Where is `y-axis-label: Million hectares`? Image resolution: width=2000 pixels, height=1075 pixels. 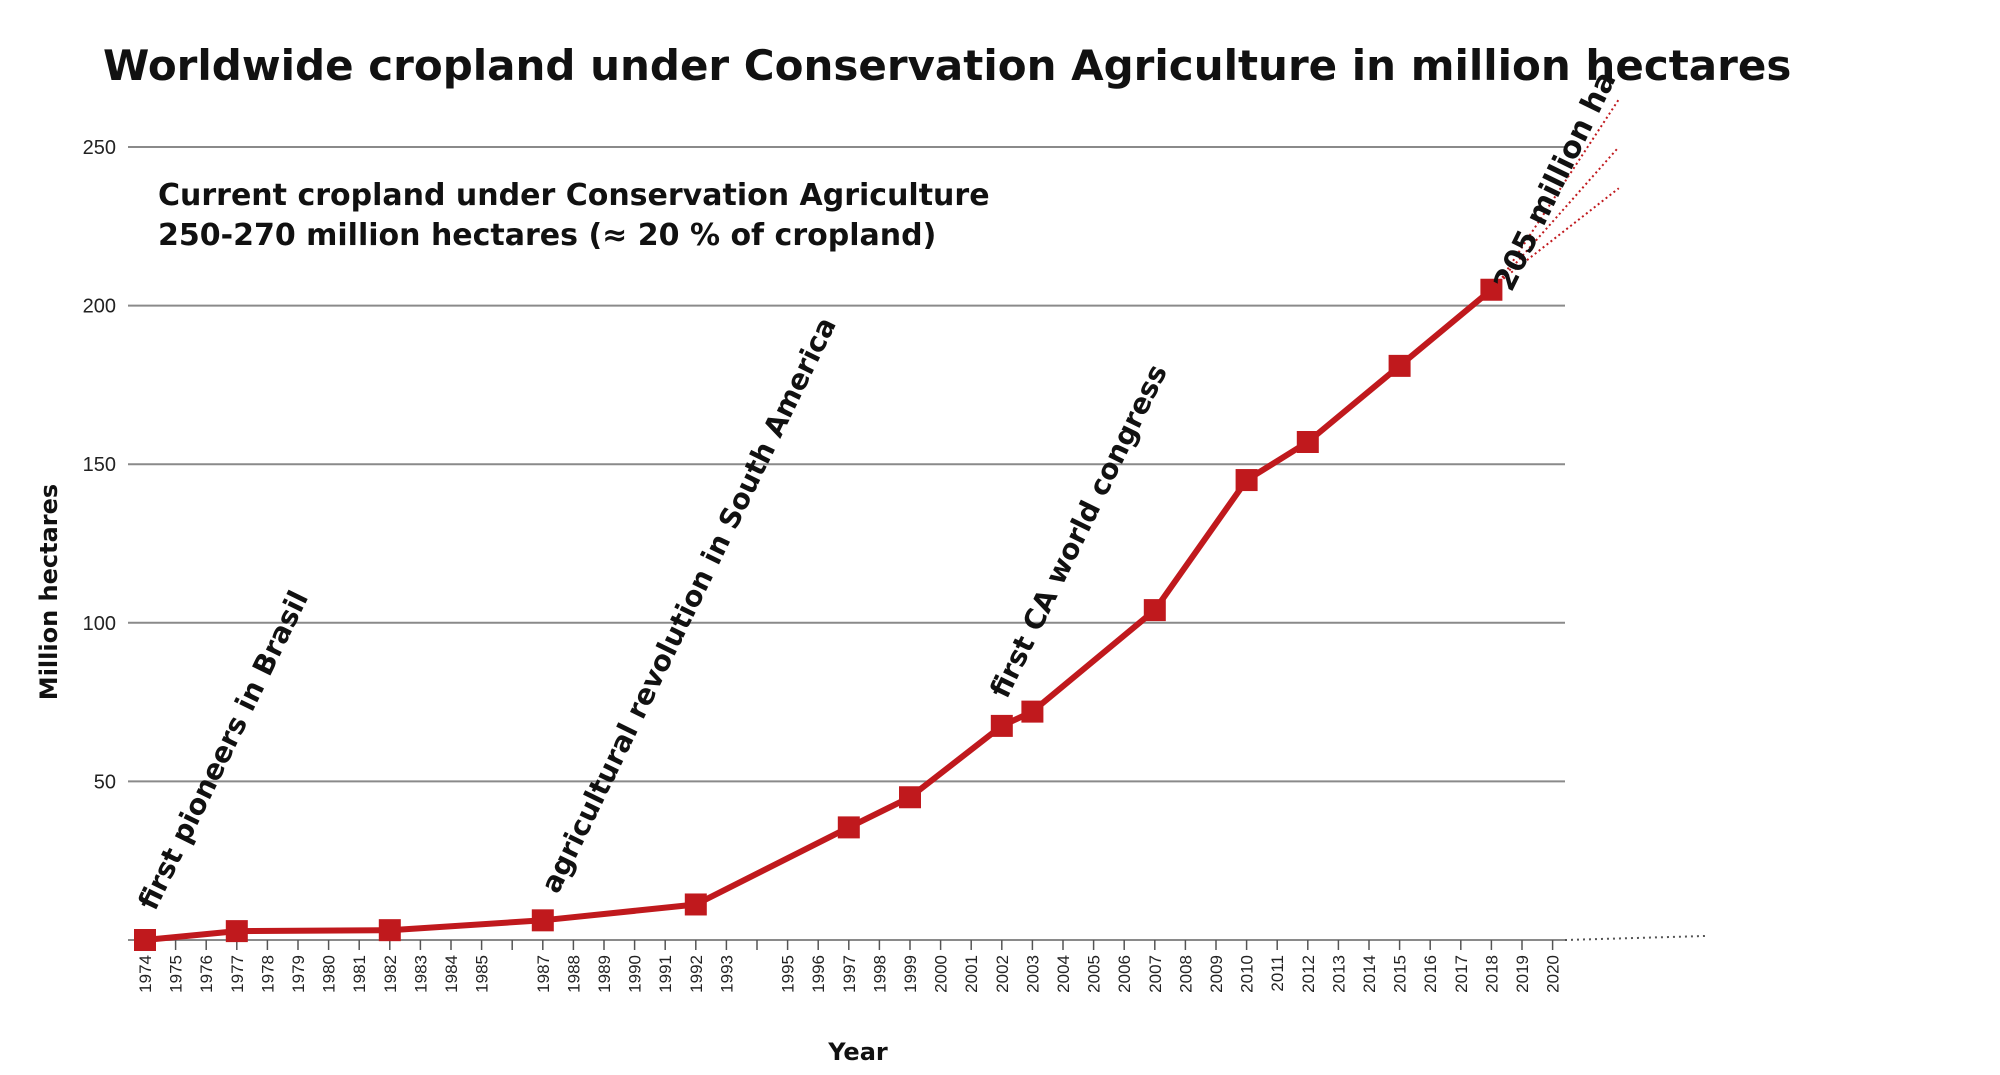
y-axis-label: Million hectares is located at coordinates (49, 592).